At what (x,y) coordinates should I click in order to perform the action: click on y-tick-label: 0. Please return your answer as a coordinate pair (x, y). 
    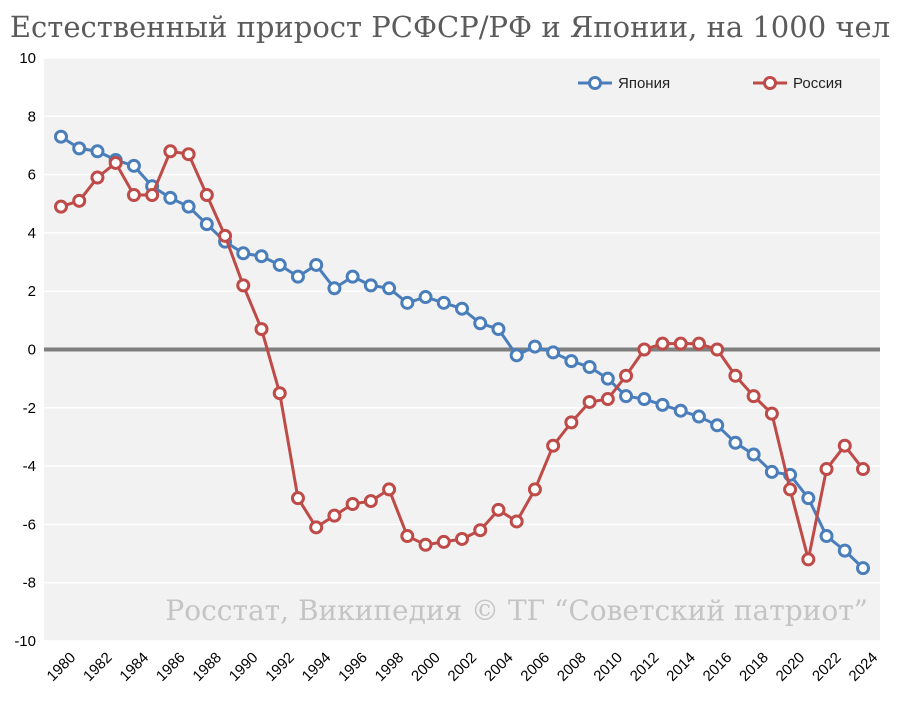
    Looking at the image, I should click on (32, 350).